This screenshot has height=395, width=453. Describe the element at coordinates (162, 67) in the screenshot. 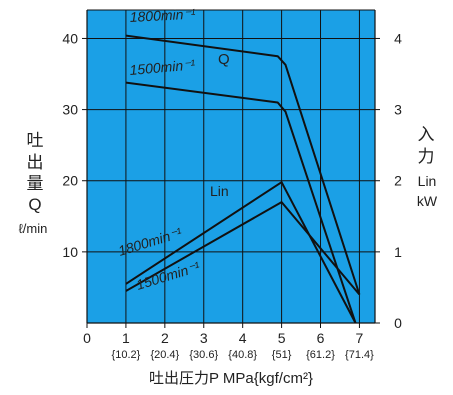

I see `annotation-label: 1500min⁻¹` at that location.